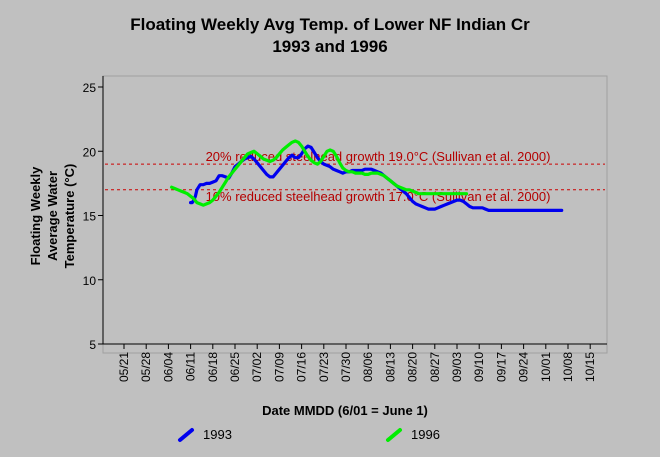 Image resolution: width=660 pixels, height=457 pixels. I want to click on series-layer, so click(367, 175).